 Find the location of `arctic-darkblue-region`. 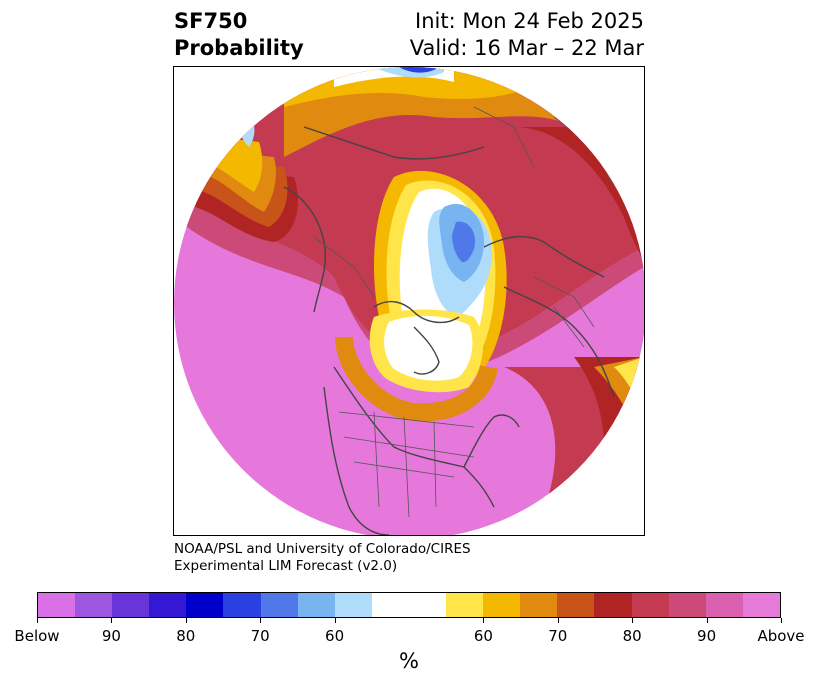

arctic-darkblue-region is located at coordinates (464, 242).